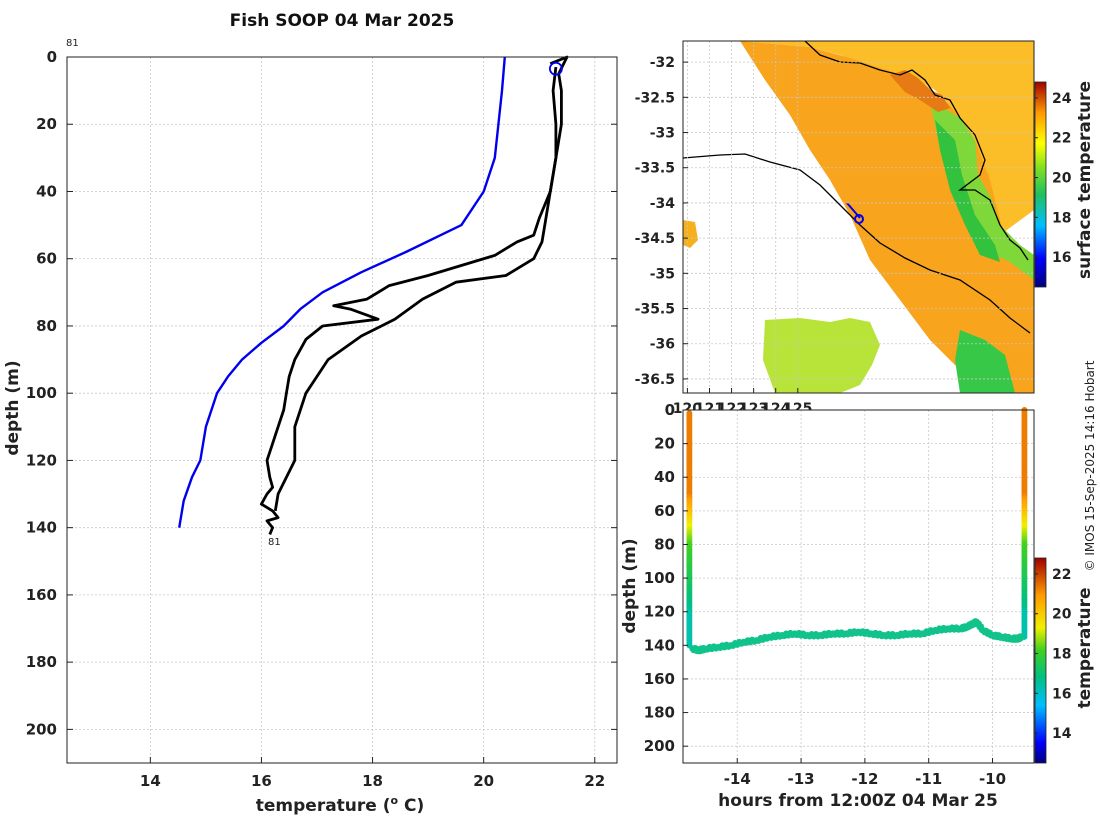 This screenshot has width=1100, height=820. I want to click on profile-x-label-end: C), so click(411, 806).